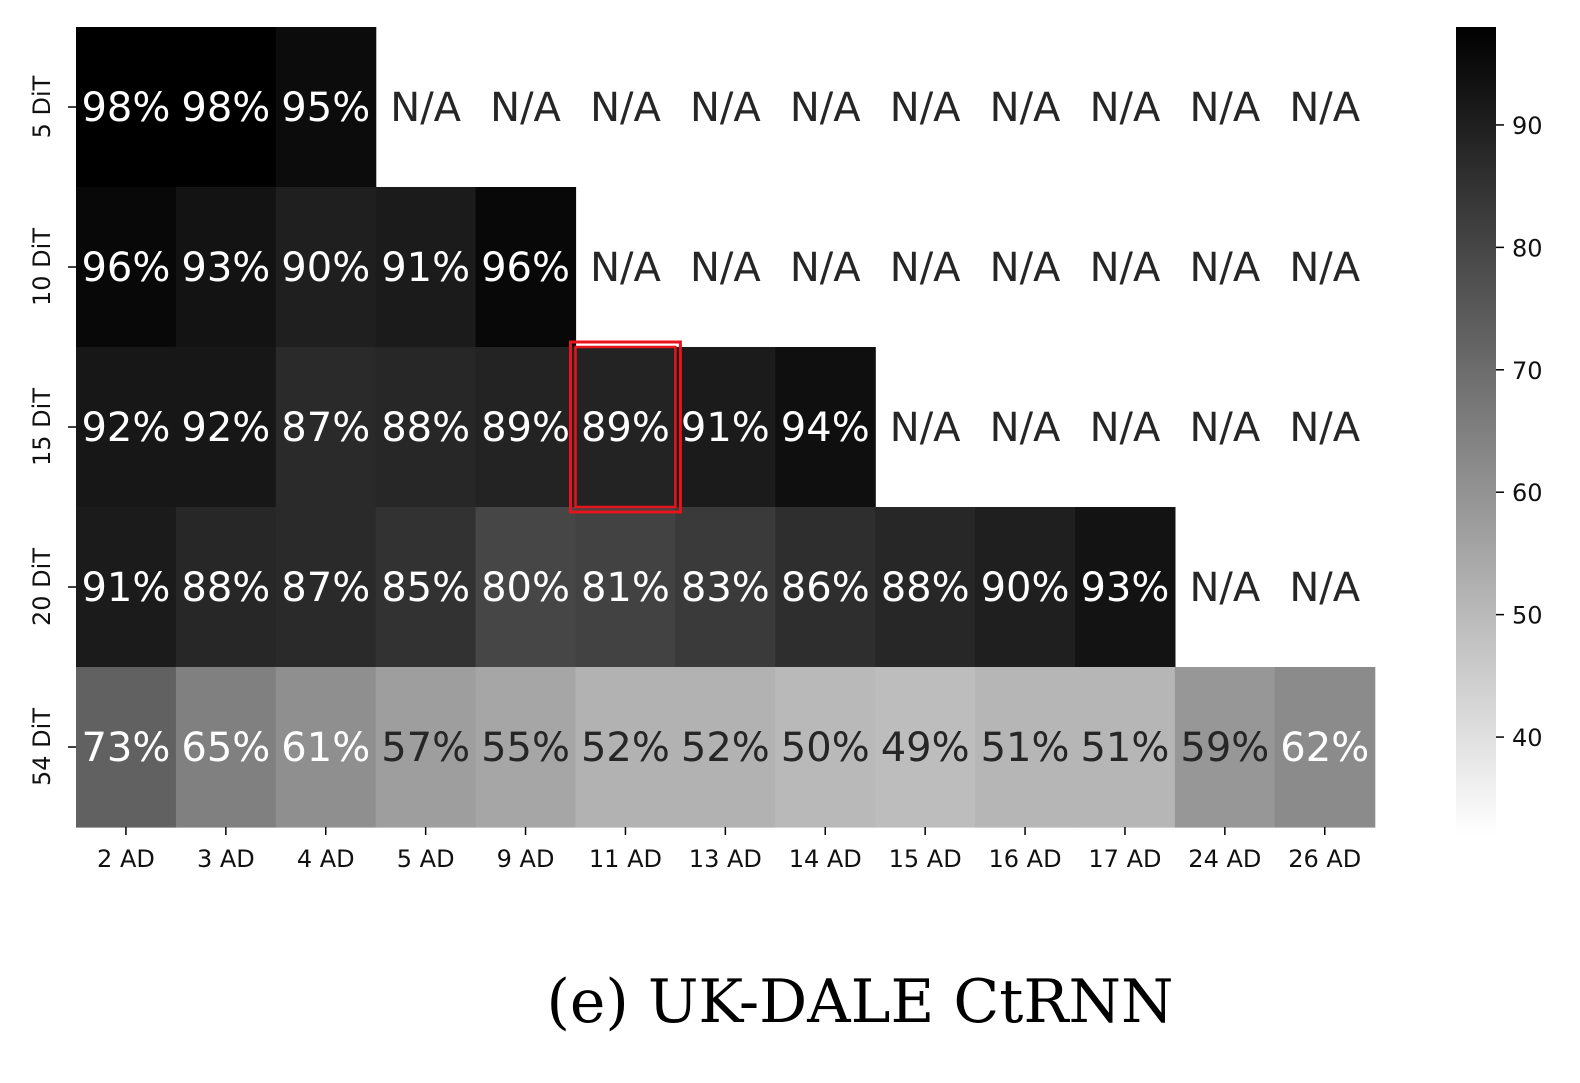 This screenshot has height=1083, width=1580. What do you see at coordinates (1527, 493) in the screenshot?
I see `colorbar-tick-label: 60` at bounding box center [1527, 493].